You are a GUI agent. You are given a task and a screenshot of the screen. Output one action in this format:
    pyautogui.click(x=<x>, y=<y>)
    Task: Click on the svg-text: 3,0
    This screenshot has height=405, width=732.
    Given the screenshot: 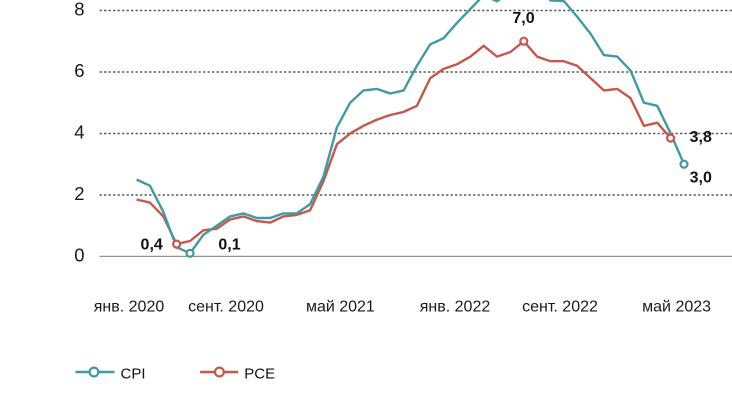 What is the action you would take?
    pyautogui.click(x=701, y=178)
    